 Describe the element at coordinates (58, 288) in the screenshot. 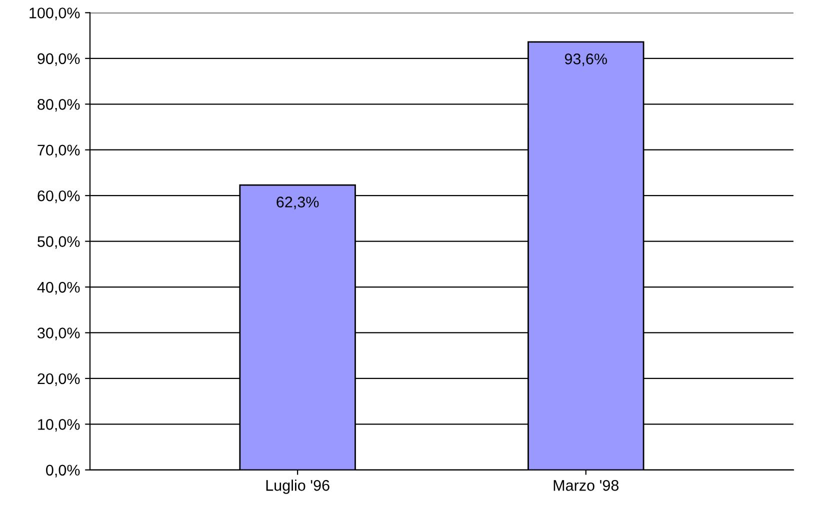

I see `y-tick-label: 40,0%` at that location.